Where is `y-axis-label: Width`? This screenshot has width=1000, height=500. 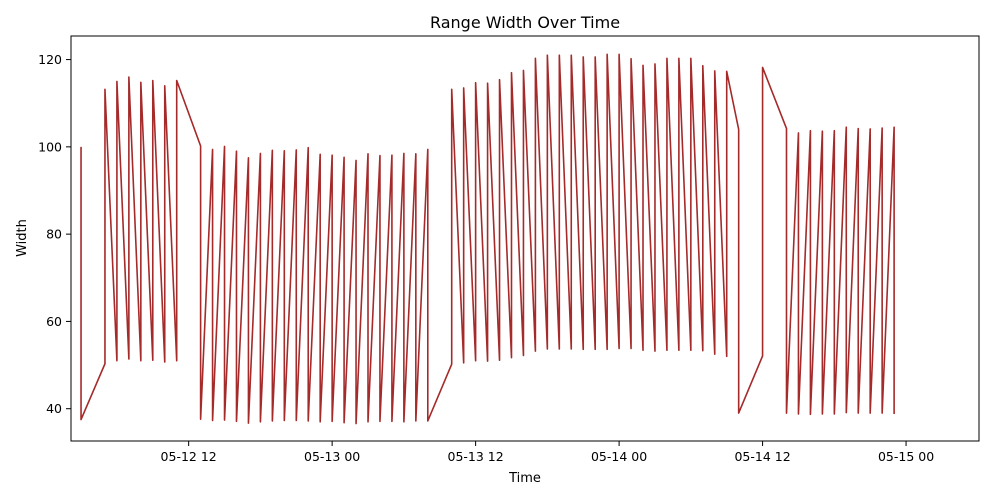
y-axis-label: Width is located at coordinates (22, 238).